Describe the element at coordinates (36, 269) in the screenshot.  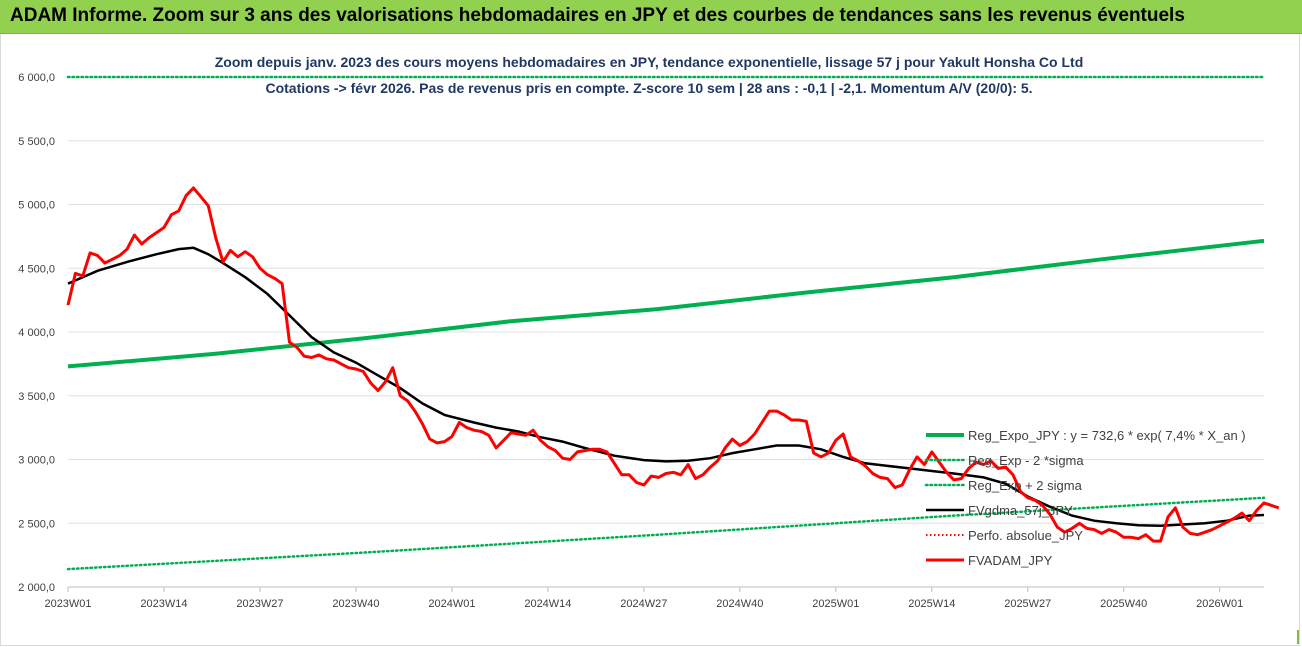
I see `y-tick-label: 4 500,0` at that location.